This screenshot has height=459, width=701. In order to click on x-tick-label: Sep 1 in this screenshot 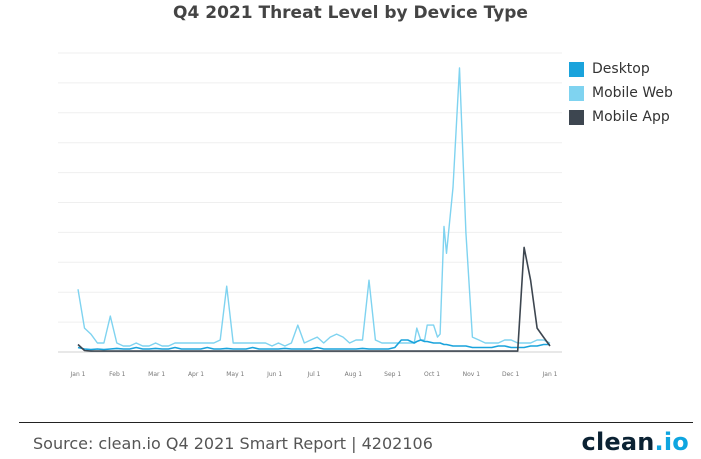, I will do `click(392, 374)`.